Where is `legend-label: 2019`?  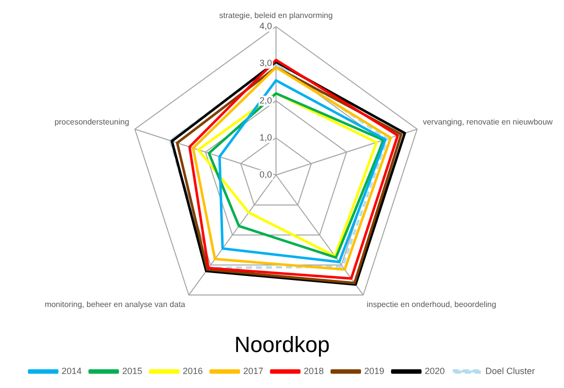 legend-label: 2019 is located at coordinates (374, 371).